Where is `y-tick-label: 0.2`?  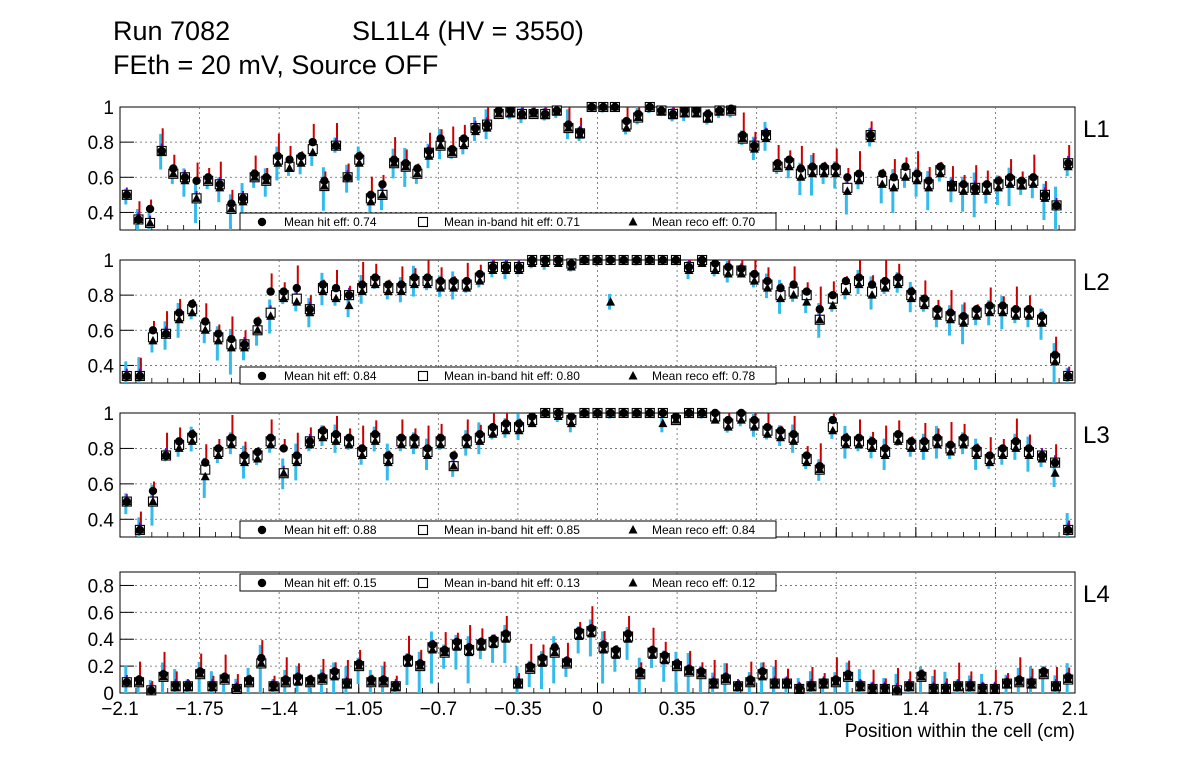
y-tick-label: 0.2 is located at coordinates (101, 667).